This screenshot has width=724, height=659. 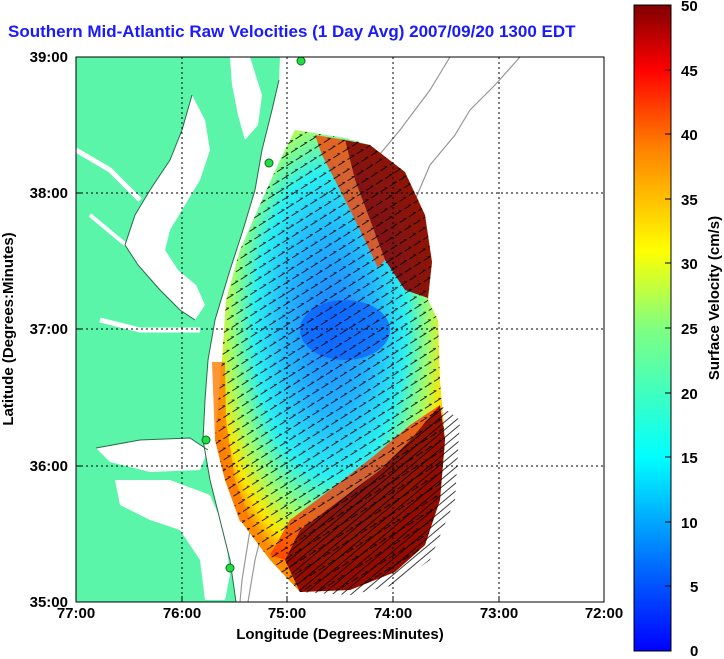 I want to click on x-tick-labels: 77:00 76:00 75:00 74:00 73:00 72:00, so click(x=340, y=613).